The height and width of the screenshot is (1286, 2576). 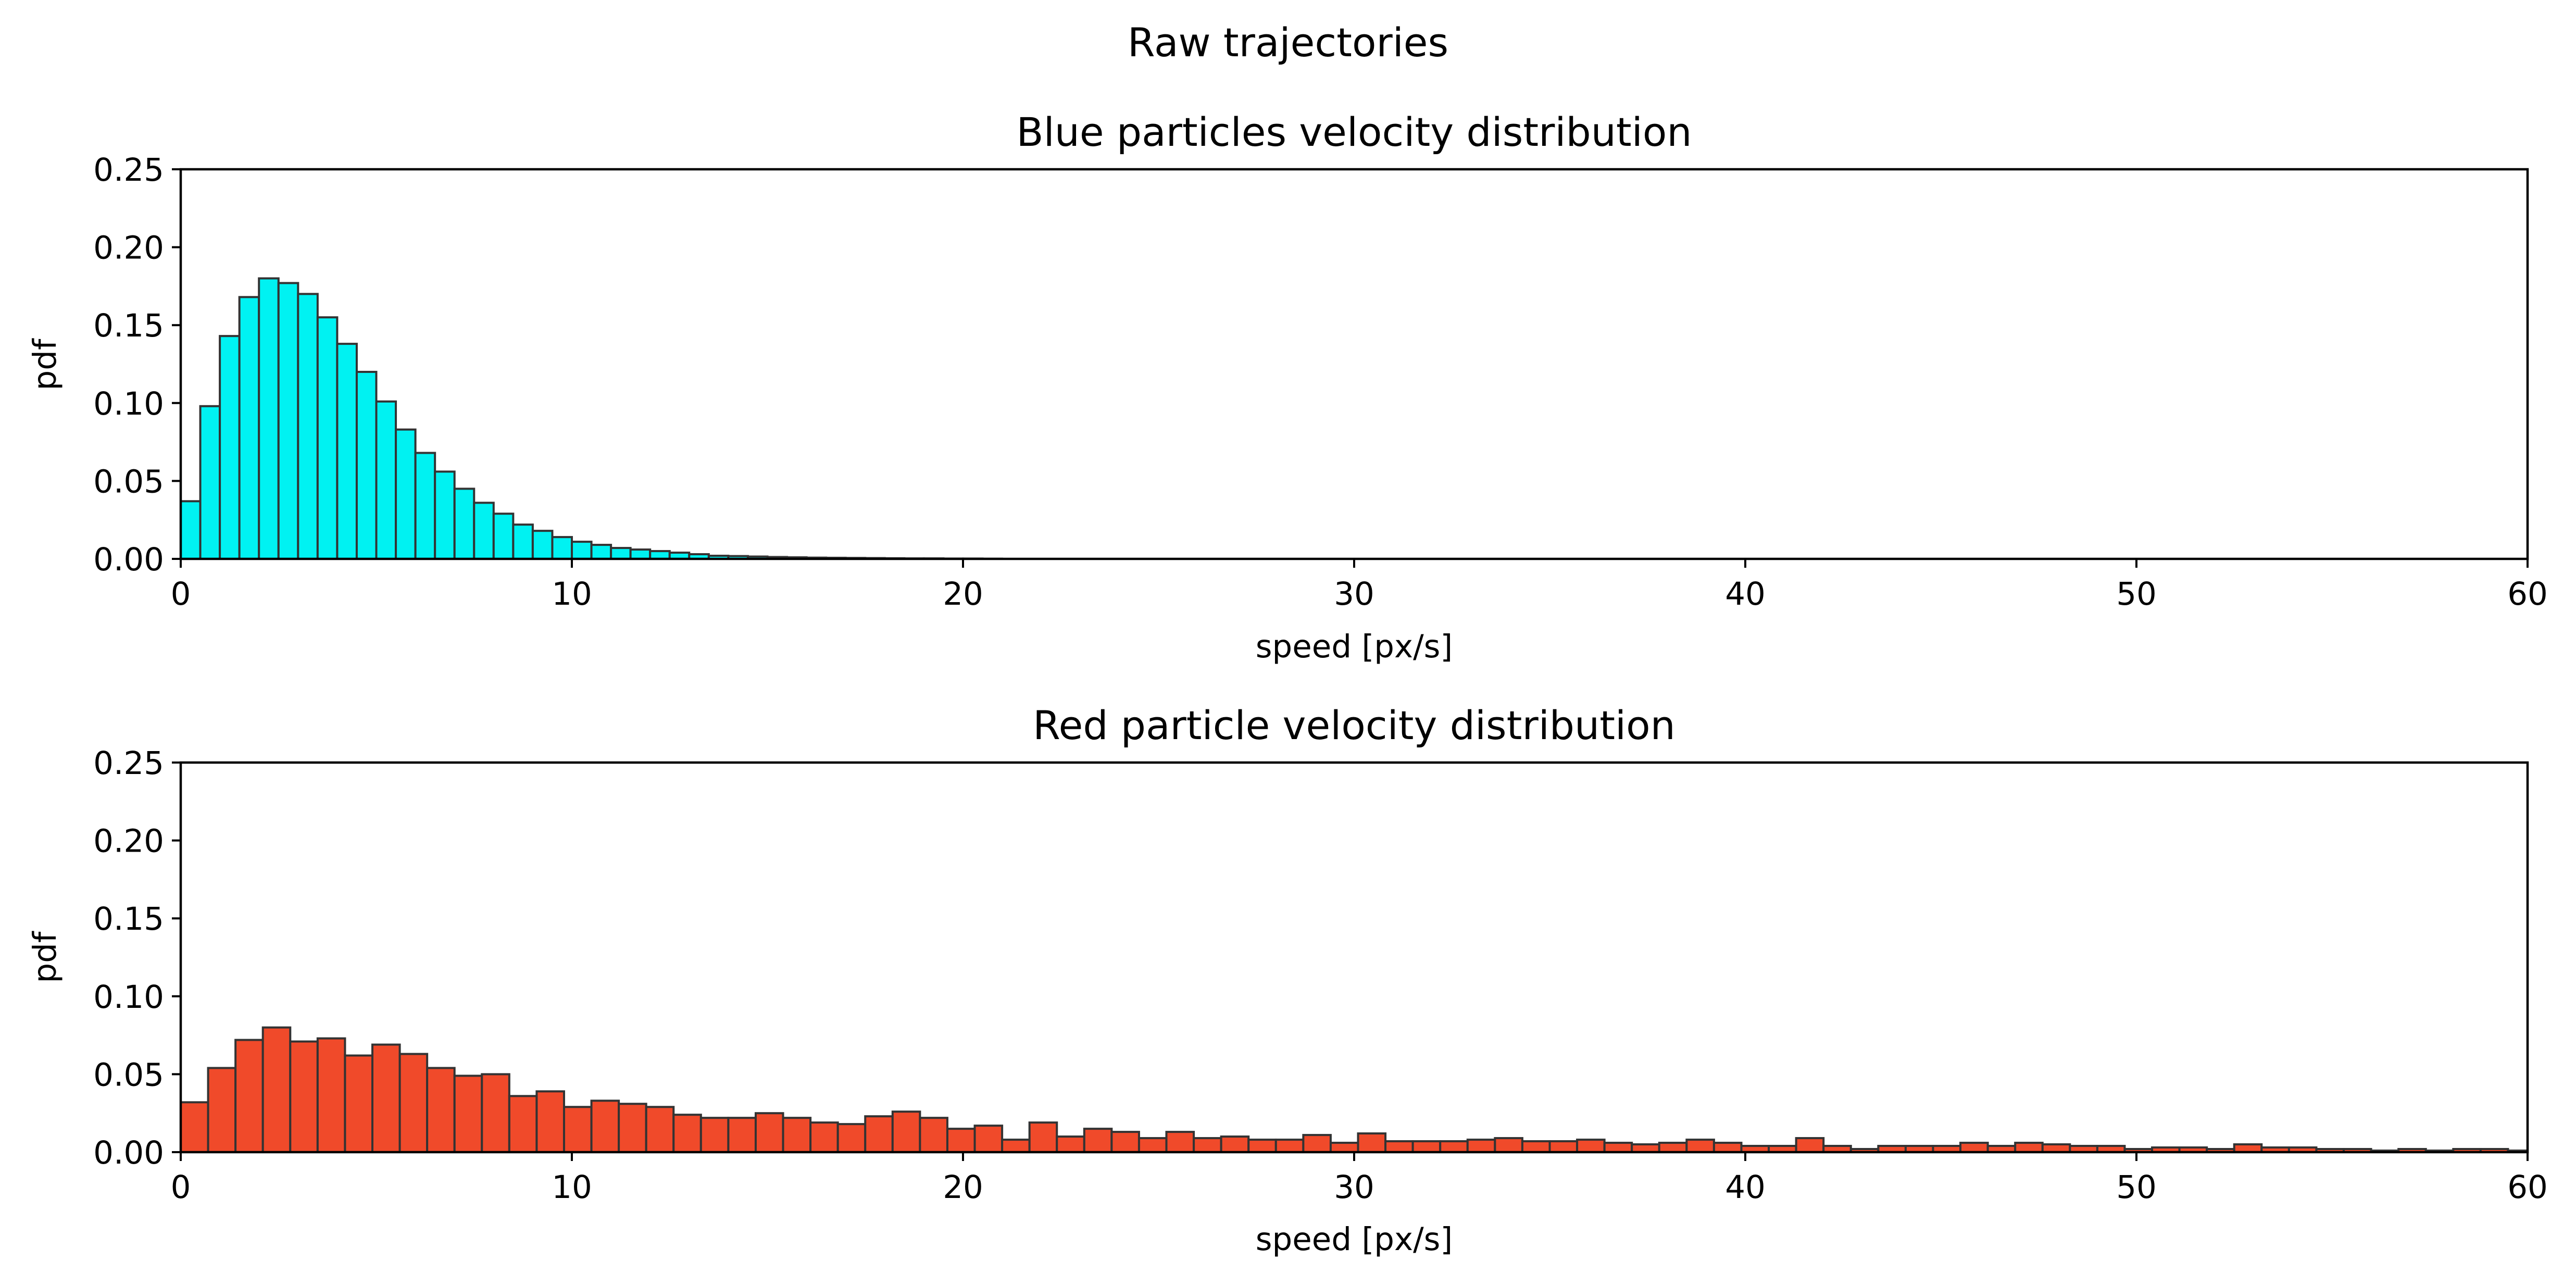 What do you see at coordinates (128, 1152) in the screenshot?
I see `red-y-tick-label: 0.00` at bounding box center [128, 1152].